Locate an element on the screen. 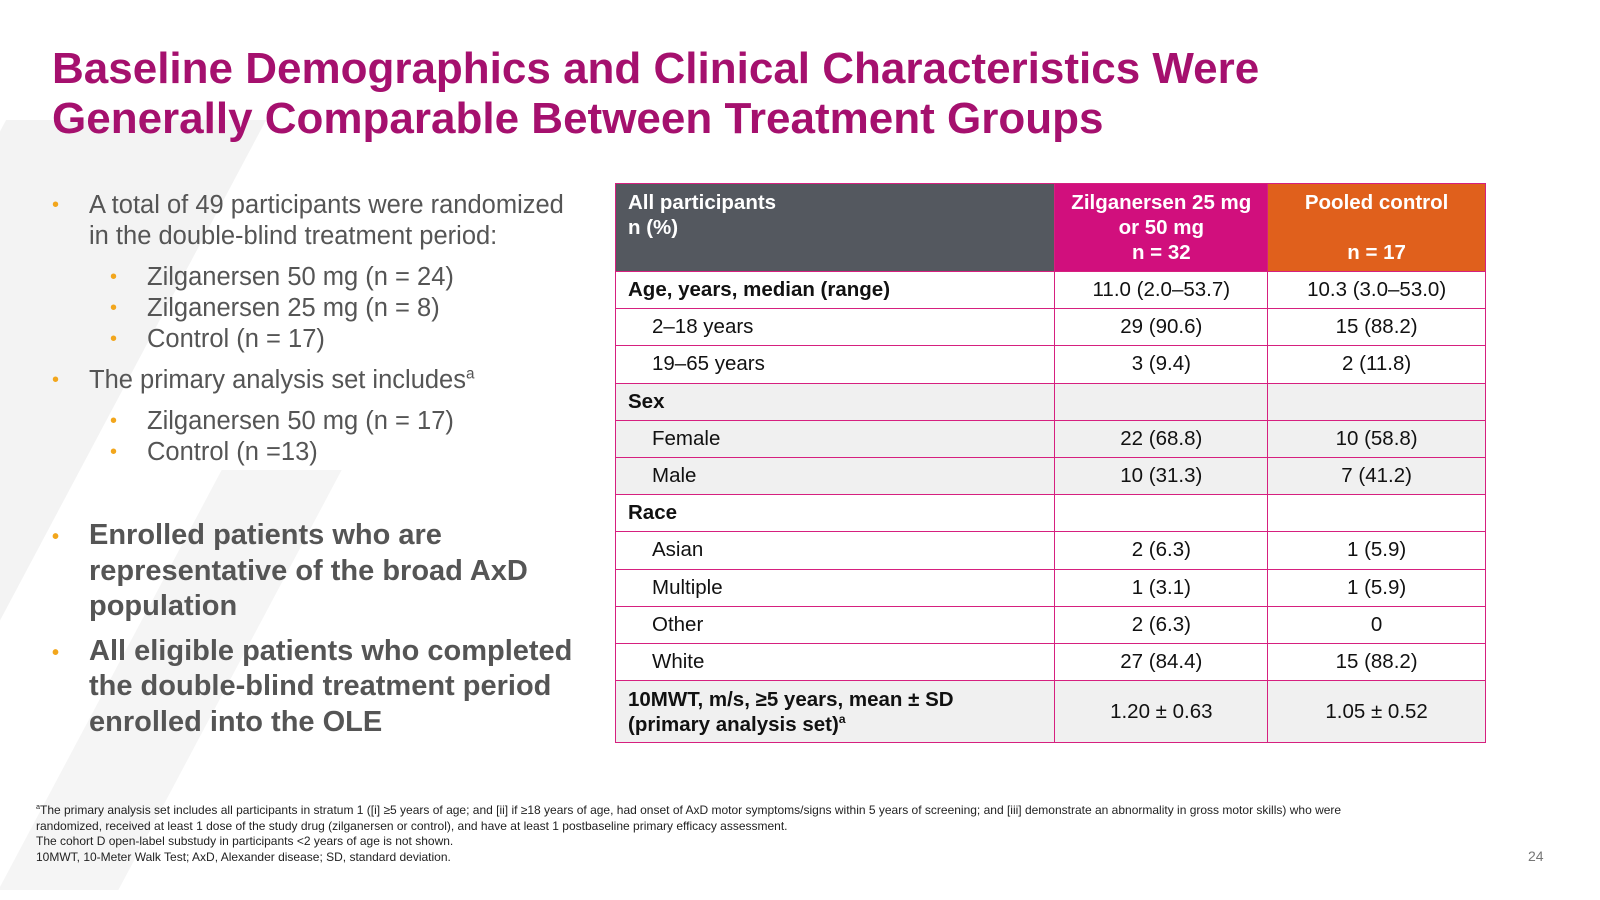  row-label: Other is located at coordinates (835, 624).